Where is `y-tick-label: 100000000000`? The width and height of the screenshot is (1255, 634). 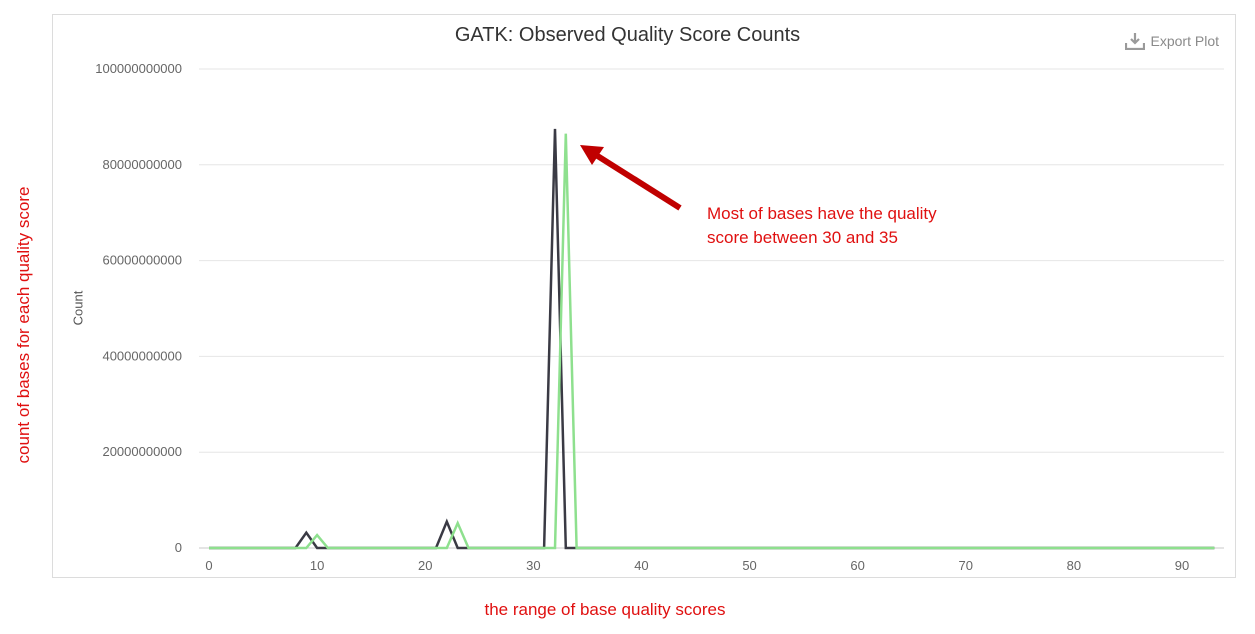 y-tick-label: 100000000000 is located at coordinates (138, 68).